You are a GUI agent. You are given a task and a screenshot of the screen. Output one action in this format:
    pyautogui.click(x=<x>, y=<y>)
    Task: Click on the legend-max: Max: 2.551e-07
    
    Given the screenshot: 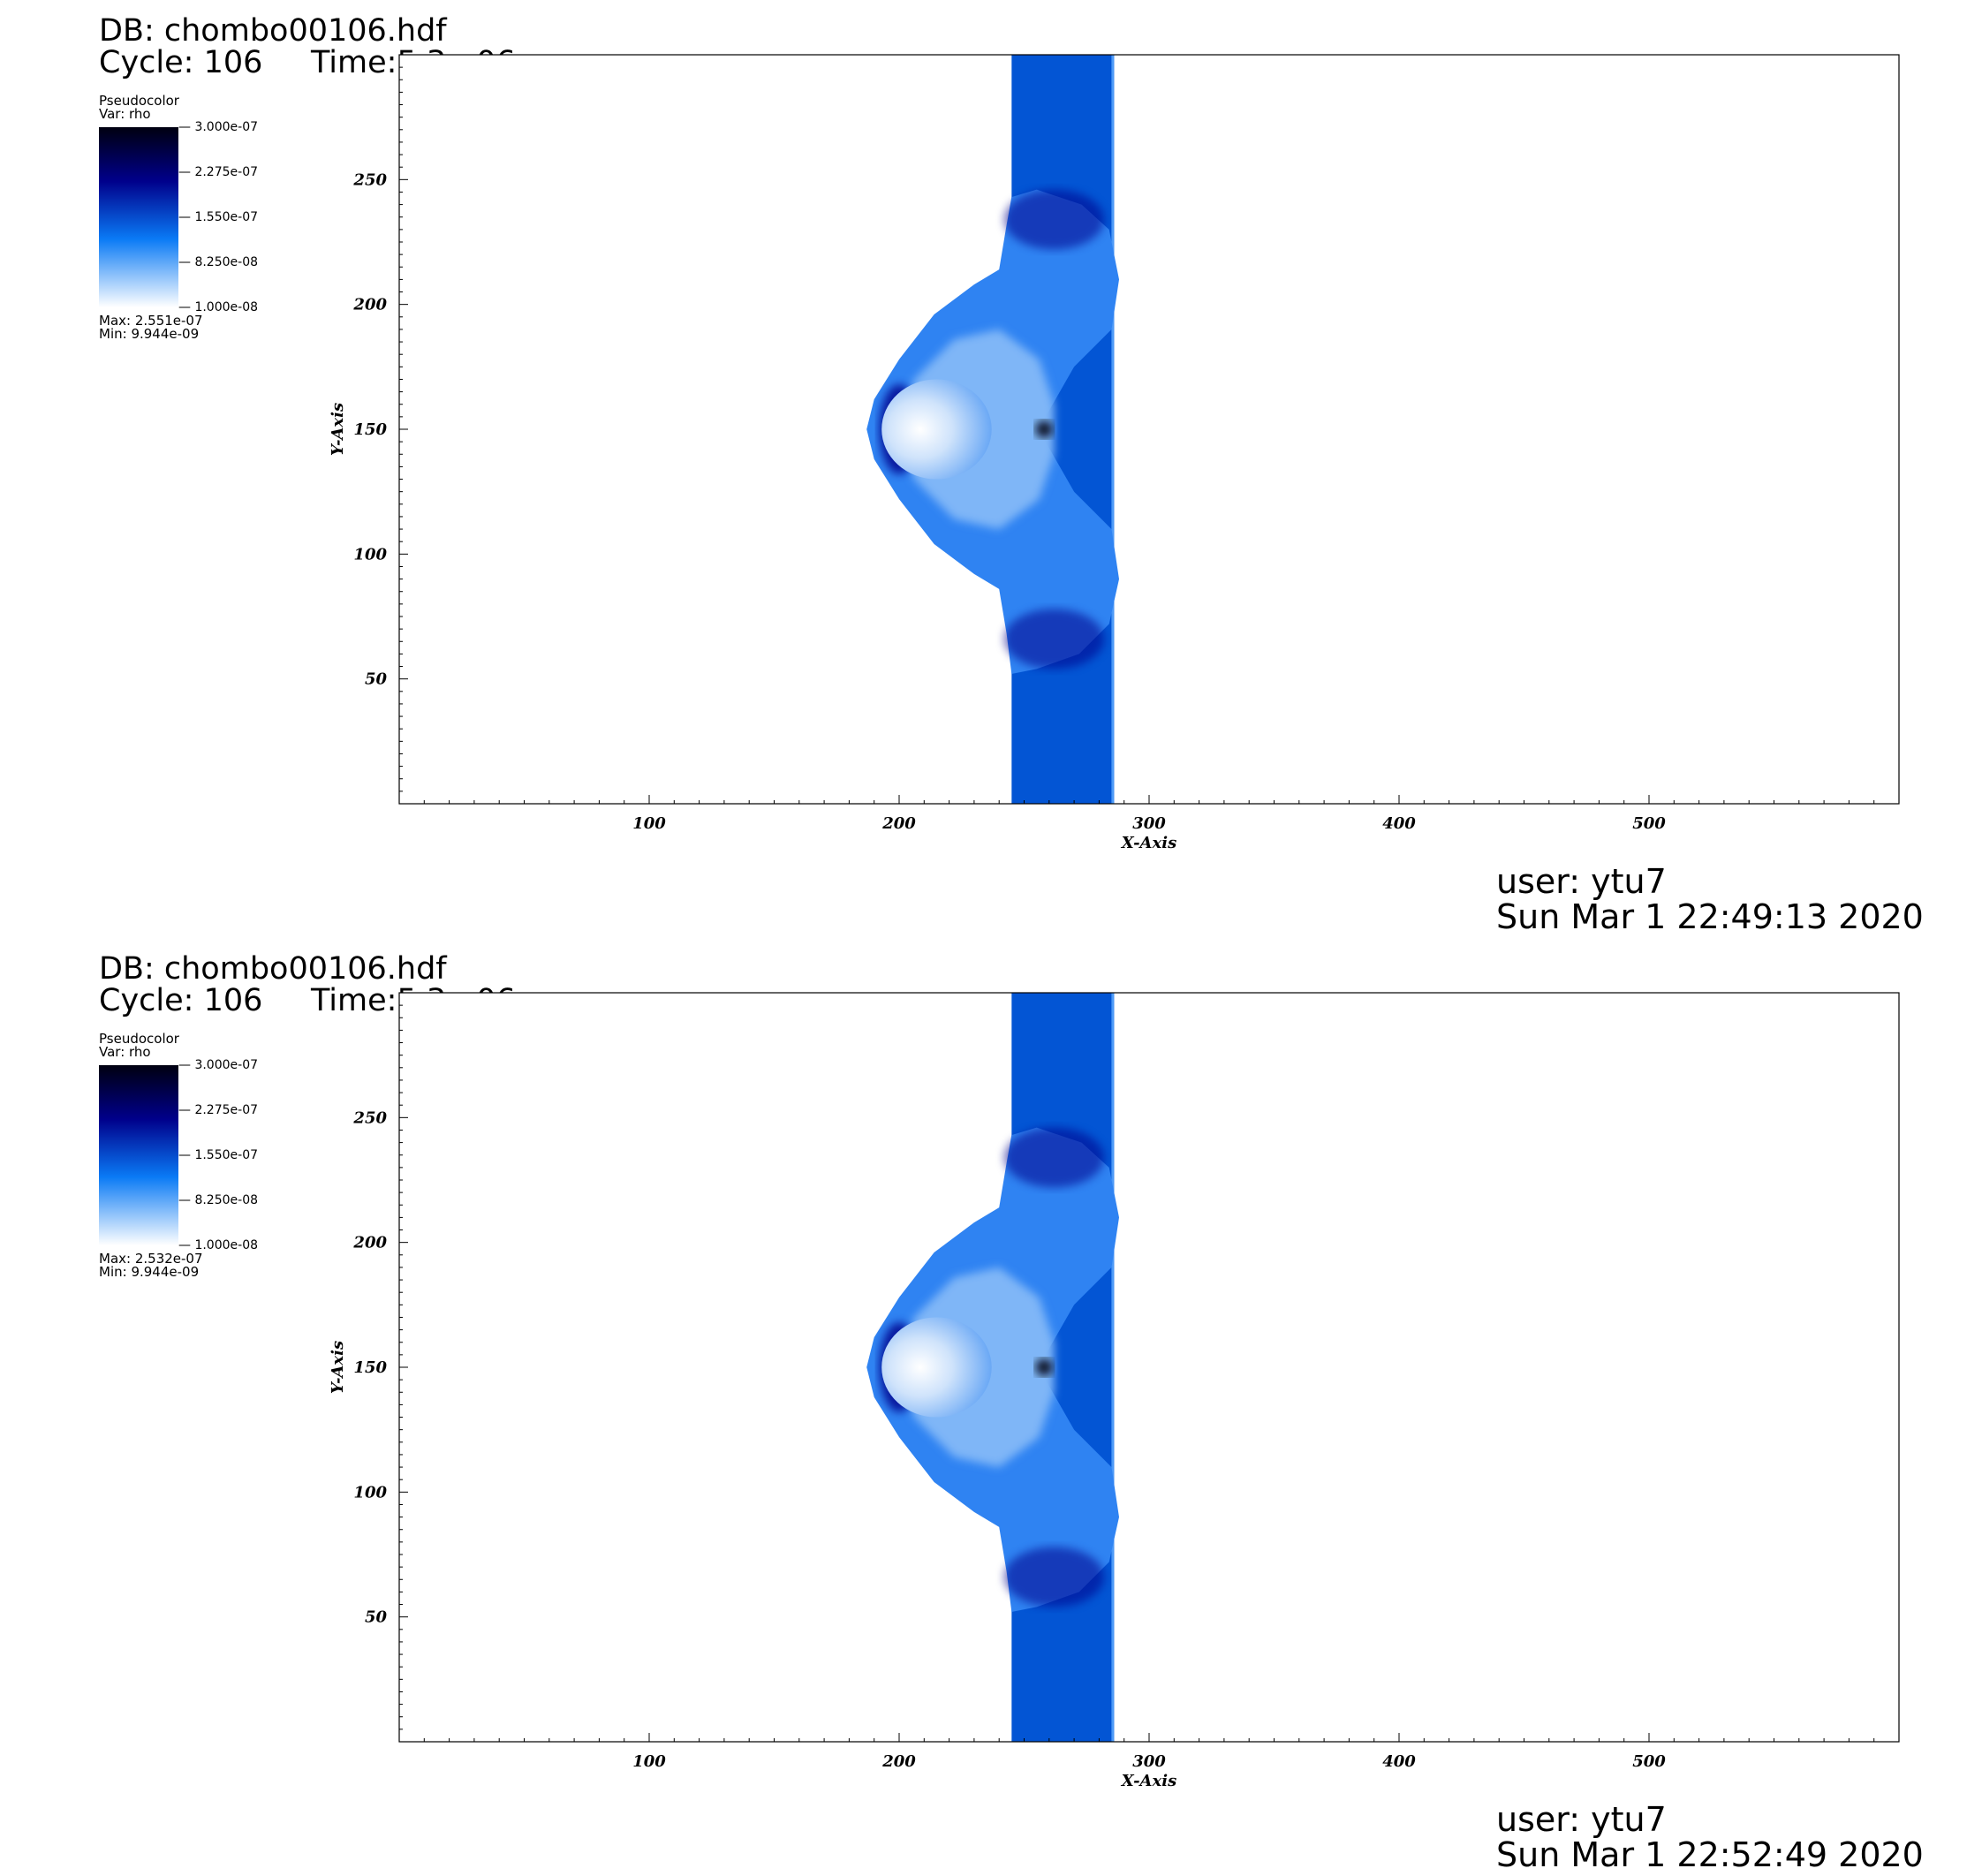 What is the action you would take?
    pyautogui.click(x=151, y=321)
    